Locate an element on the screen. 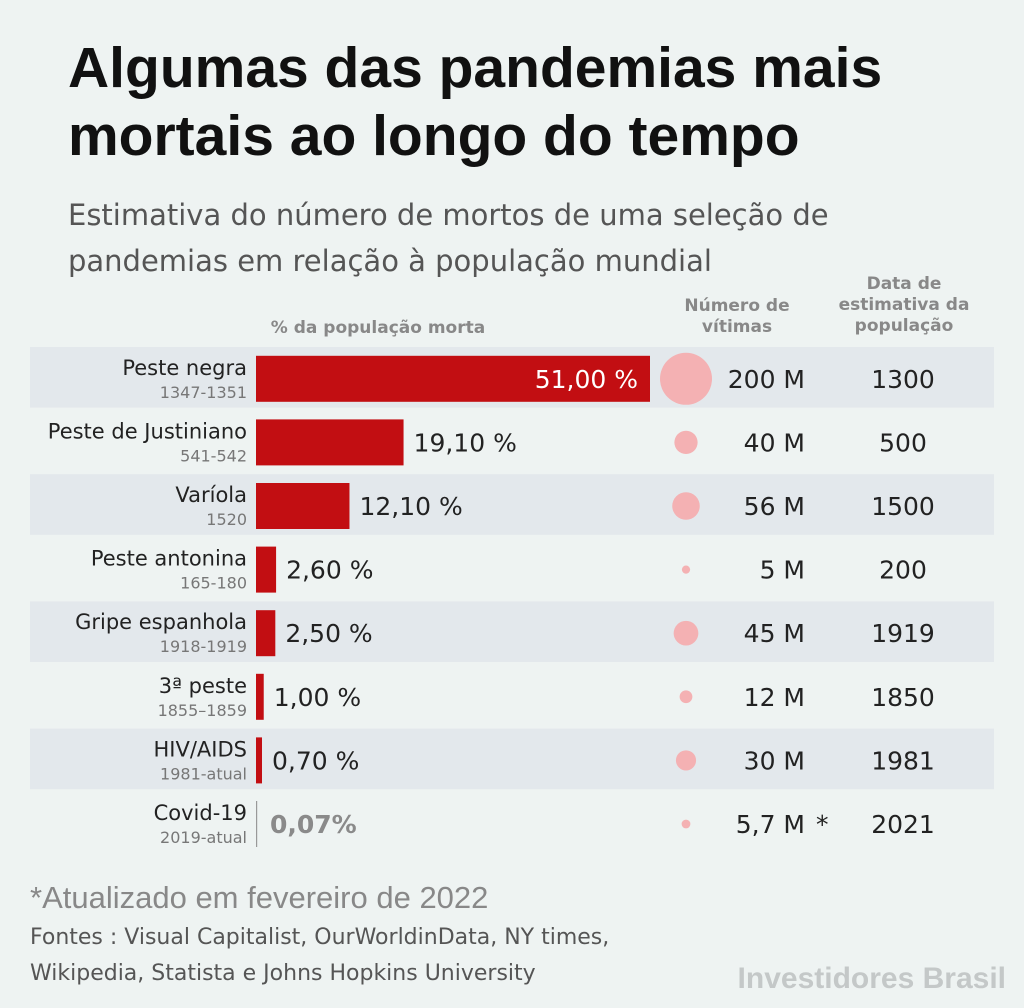 The height and width of the screenshot is (1008, 1024). value-label: 0,70 % is located at coordinates (315, 760).